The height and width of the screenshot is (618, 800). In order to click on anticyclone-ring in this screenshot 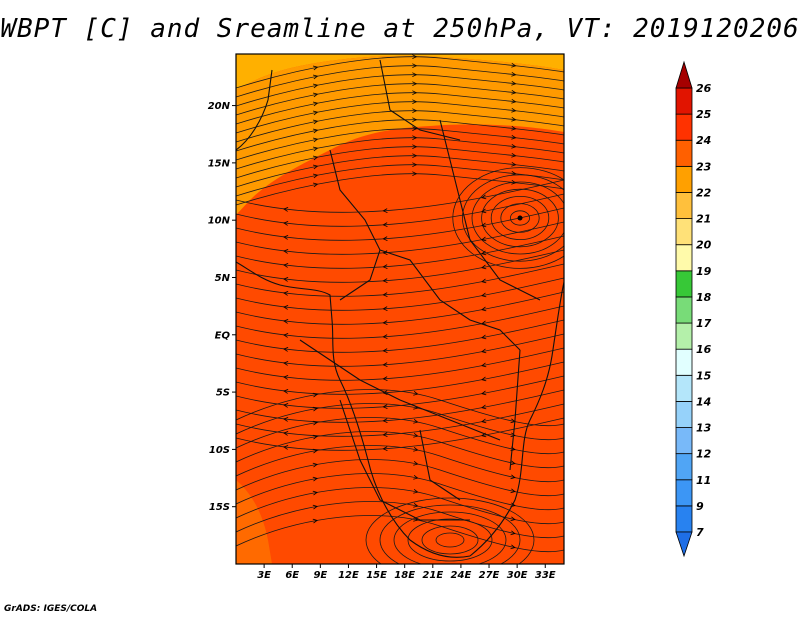, I will do `click(450, 530)`.